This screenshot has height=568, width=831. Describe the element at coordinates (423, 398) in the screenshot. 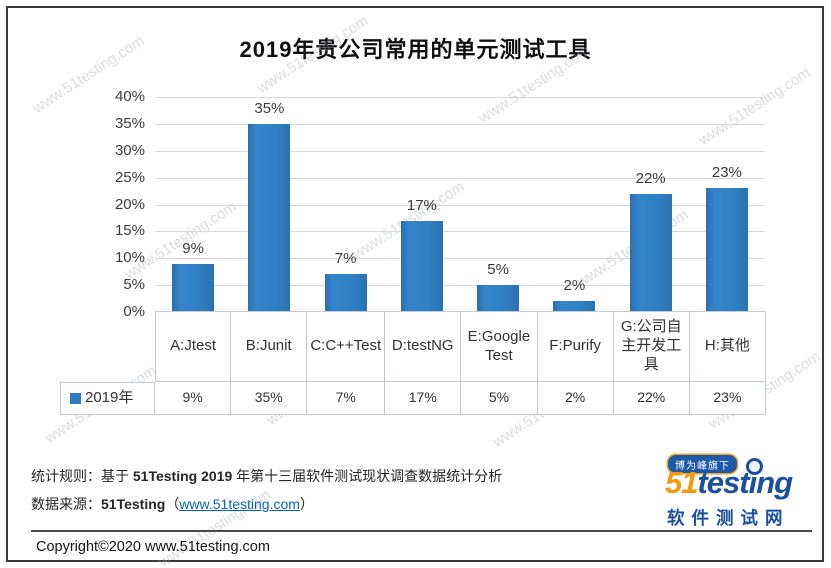

I see `value-cell: 17%` at that location.